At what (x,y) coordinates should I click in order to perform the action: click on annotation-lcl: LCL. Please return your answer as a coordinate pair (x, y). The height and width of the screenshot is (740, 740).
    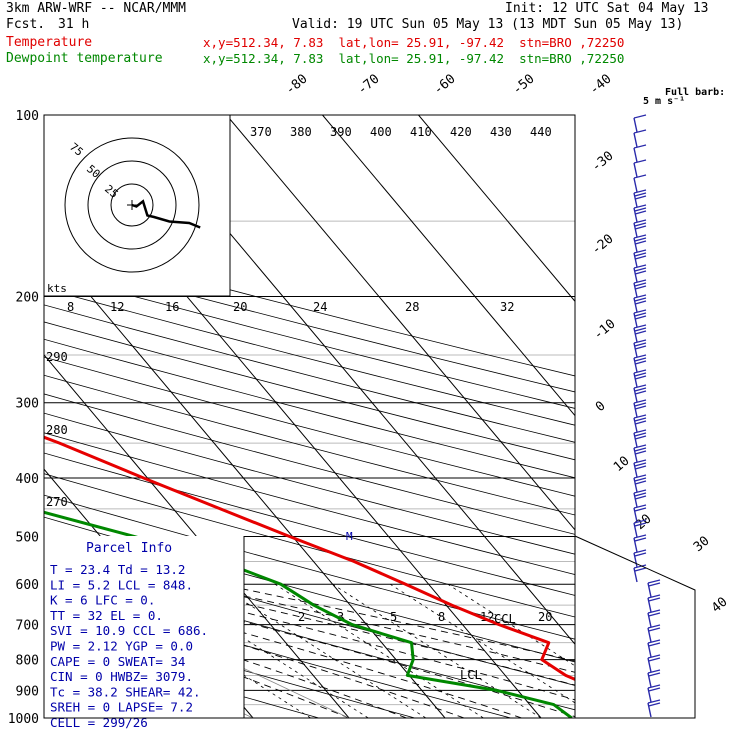
    Looking at the image, I should click on (471, 675).